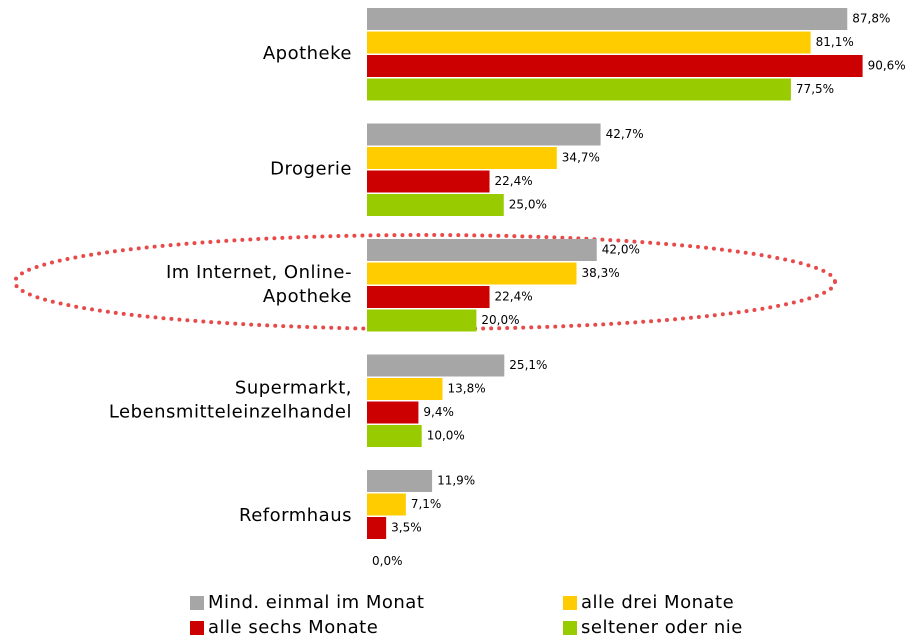 The height and width of the screenshot is (638, 924). What do you see at coordinates (625, 134) in the screenshot?
I see `value-label: 42,7%` at bounding box center [625, 134].